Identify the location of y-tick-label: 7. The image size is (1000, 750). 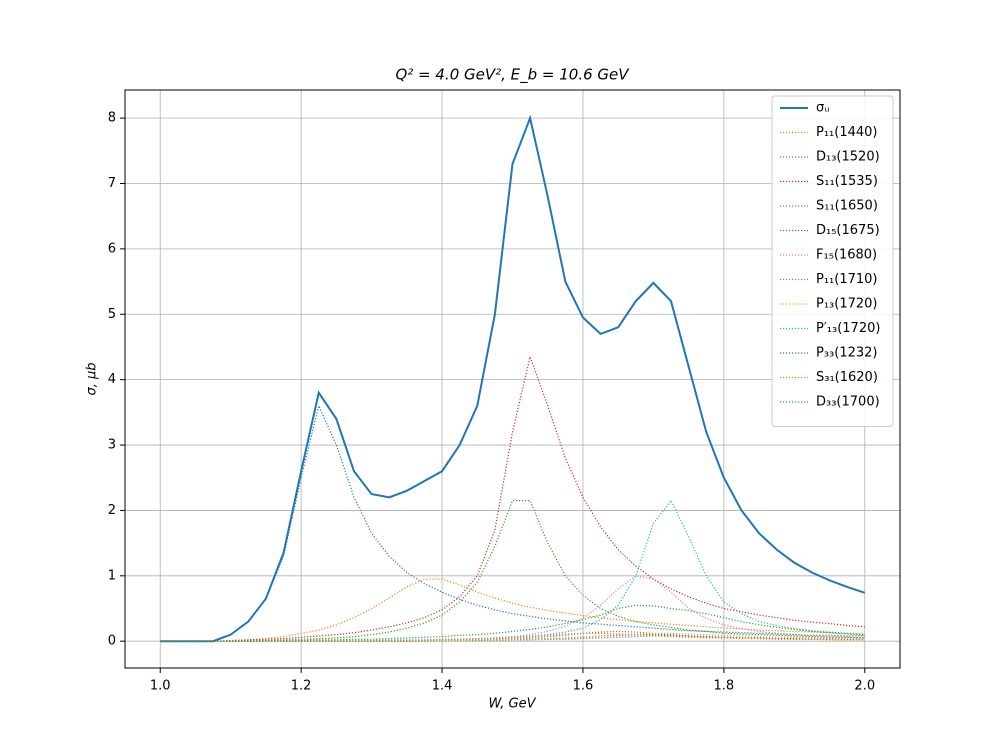
(112, 183).